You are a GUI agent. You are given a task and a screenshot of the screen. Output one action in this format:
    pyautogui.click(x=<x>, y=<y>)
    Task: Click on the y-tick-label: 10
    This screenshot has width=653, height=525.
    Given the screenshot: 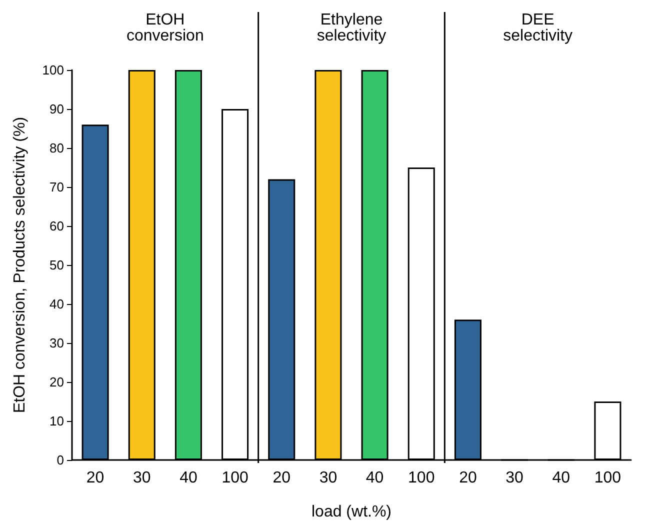 What is the action you would take?
    pyautogui.click(x=57, y=421)
    